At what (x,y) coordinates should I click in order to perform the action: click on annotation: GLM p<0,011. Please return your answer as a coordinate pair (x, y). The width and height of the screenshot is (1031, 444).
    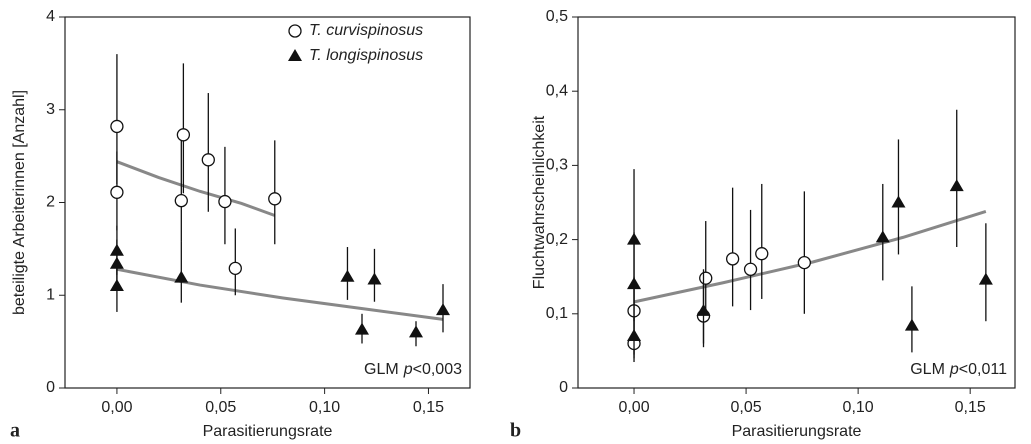
    Looking at the image, I should click on (958, 369).